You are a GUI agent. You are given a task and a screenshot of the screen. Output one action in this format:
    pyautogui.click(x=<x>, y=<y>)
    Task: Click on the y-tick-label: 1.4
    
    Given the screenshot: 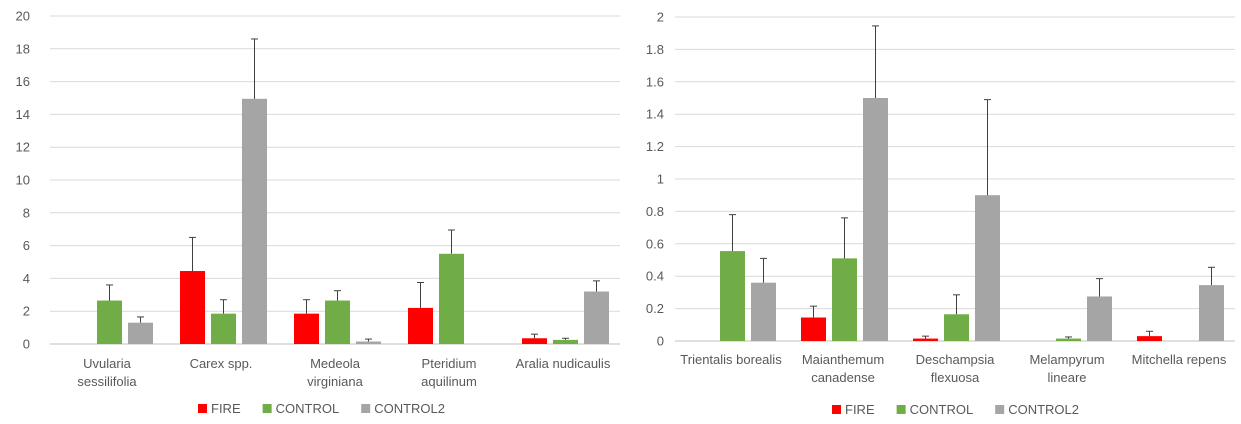 What is the action you would take?
    pyautogui.click(x=655, y=114)
    